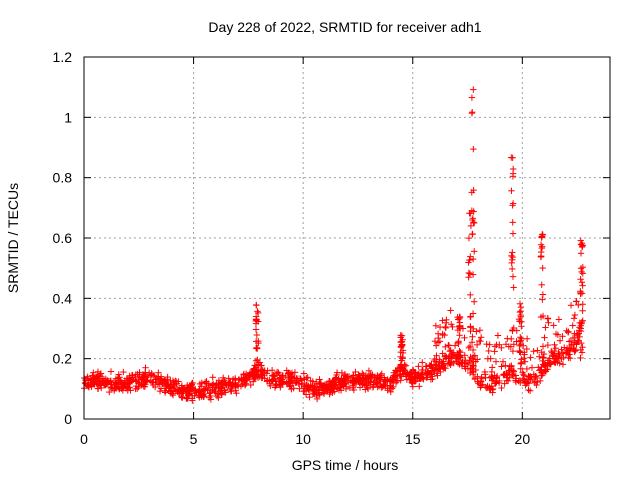 Image resolution: width=640 pixels, height=480 pixels. I want to click on y-axis-label: SRMTID / TECUs, so click(13, 238).